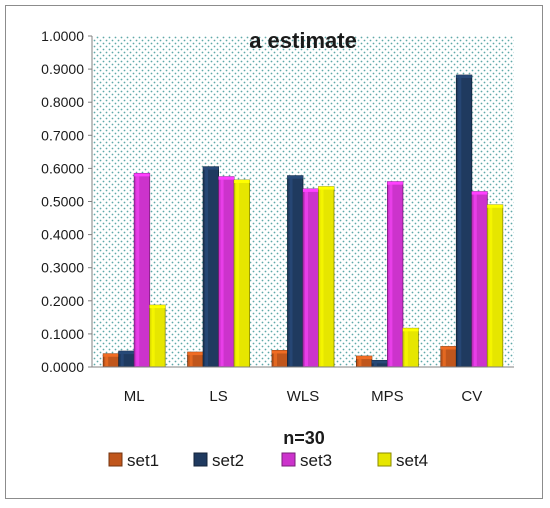  I want to click on y-tick-label: 0.2000, so click(62, 301).